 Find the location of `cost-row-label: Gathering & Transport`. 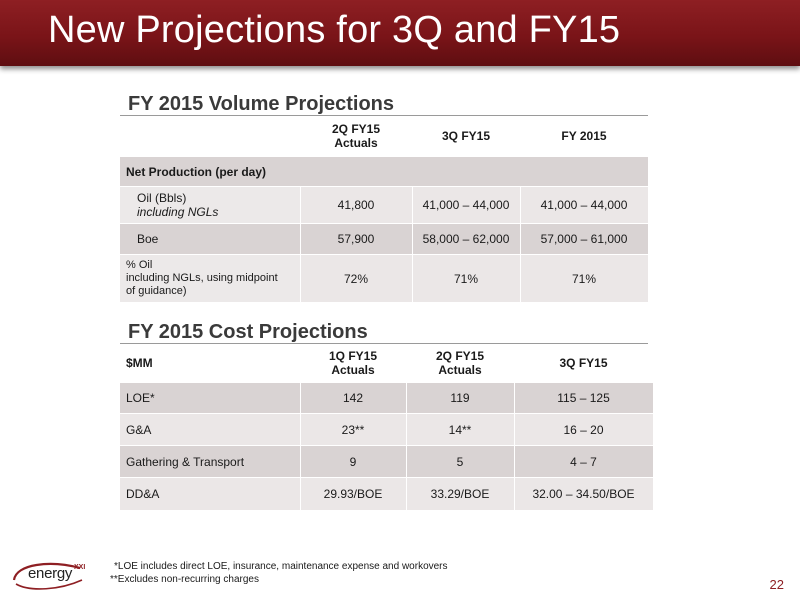

cost-row-label: Gathering & Transport is located at coordinates (210, 461).